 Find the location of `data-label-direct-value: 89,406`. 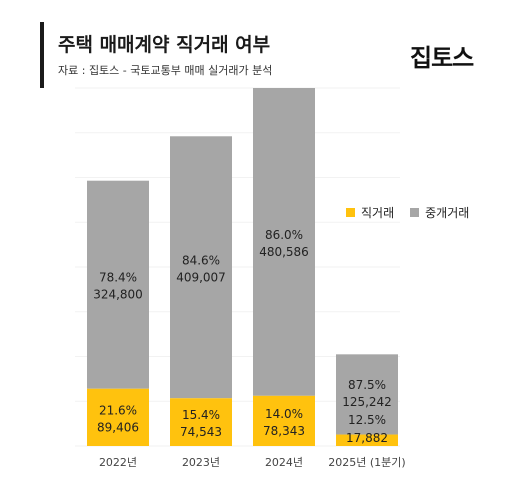

data-label-direct-value: 89,406 is located at coordinates (118, 427).